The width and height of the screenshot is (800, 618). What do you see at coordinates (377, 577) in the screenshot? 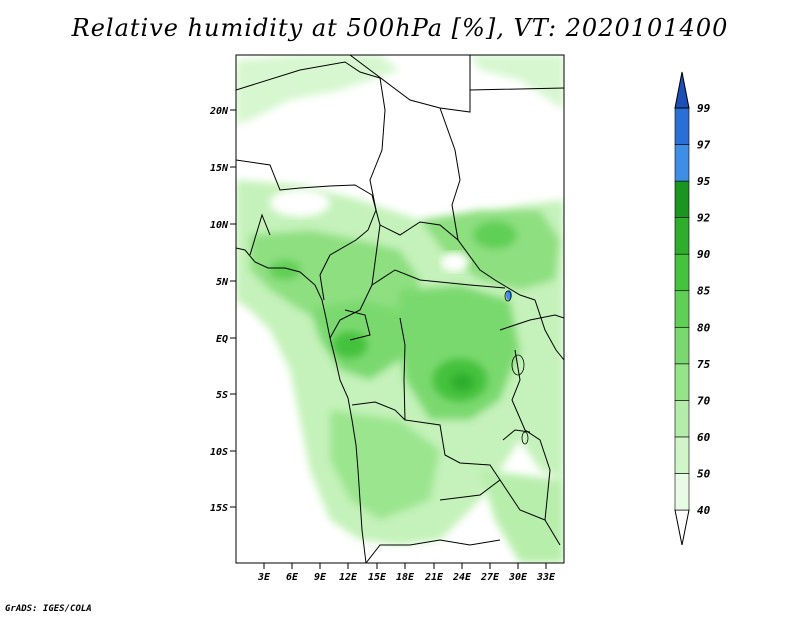
I see `lon-label: 15E` at bounding box center [377, 577].